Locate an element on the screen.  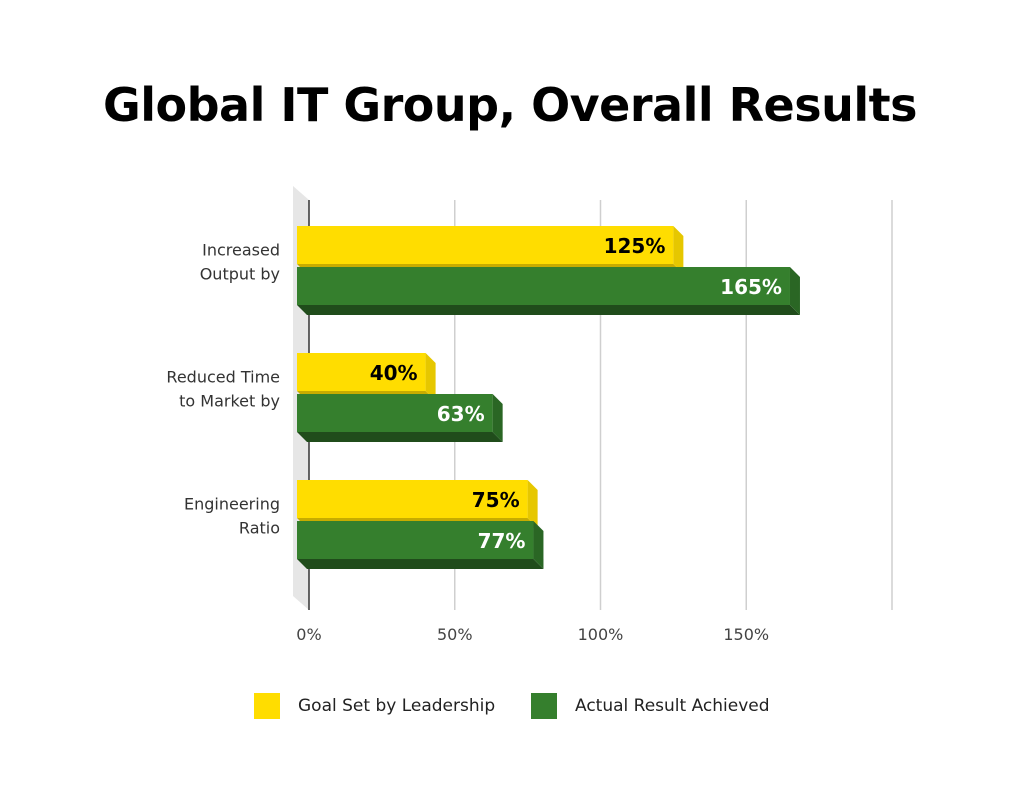
data-label: 77% is located at coordinates (502, 541).